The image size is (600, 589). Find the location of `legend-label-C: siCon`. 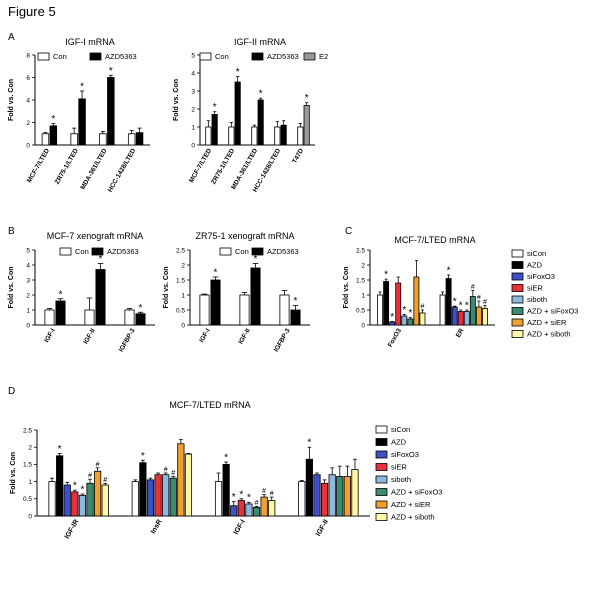

legend-label-C: siCon is located at coordinates (536, 253).